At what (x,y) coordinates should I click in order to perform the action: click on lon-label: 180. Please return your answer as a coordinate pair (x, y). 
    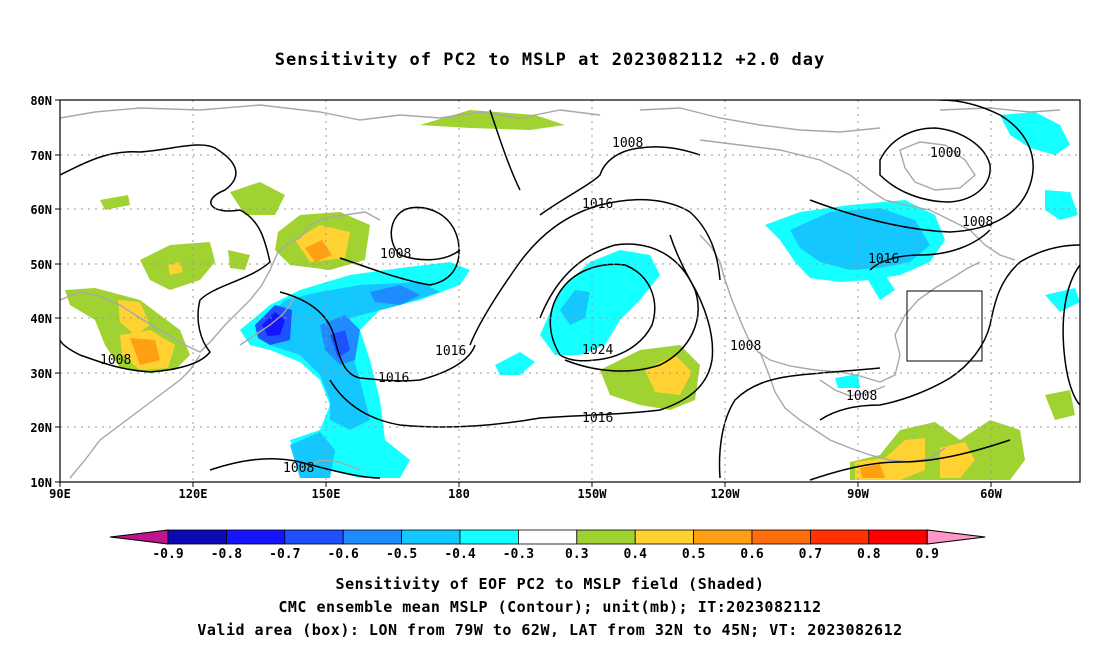
    Looking at the image, I should click on (459, 494).